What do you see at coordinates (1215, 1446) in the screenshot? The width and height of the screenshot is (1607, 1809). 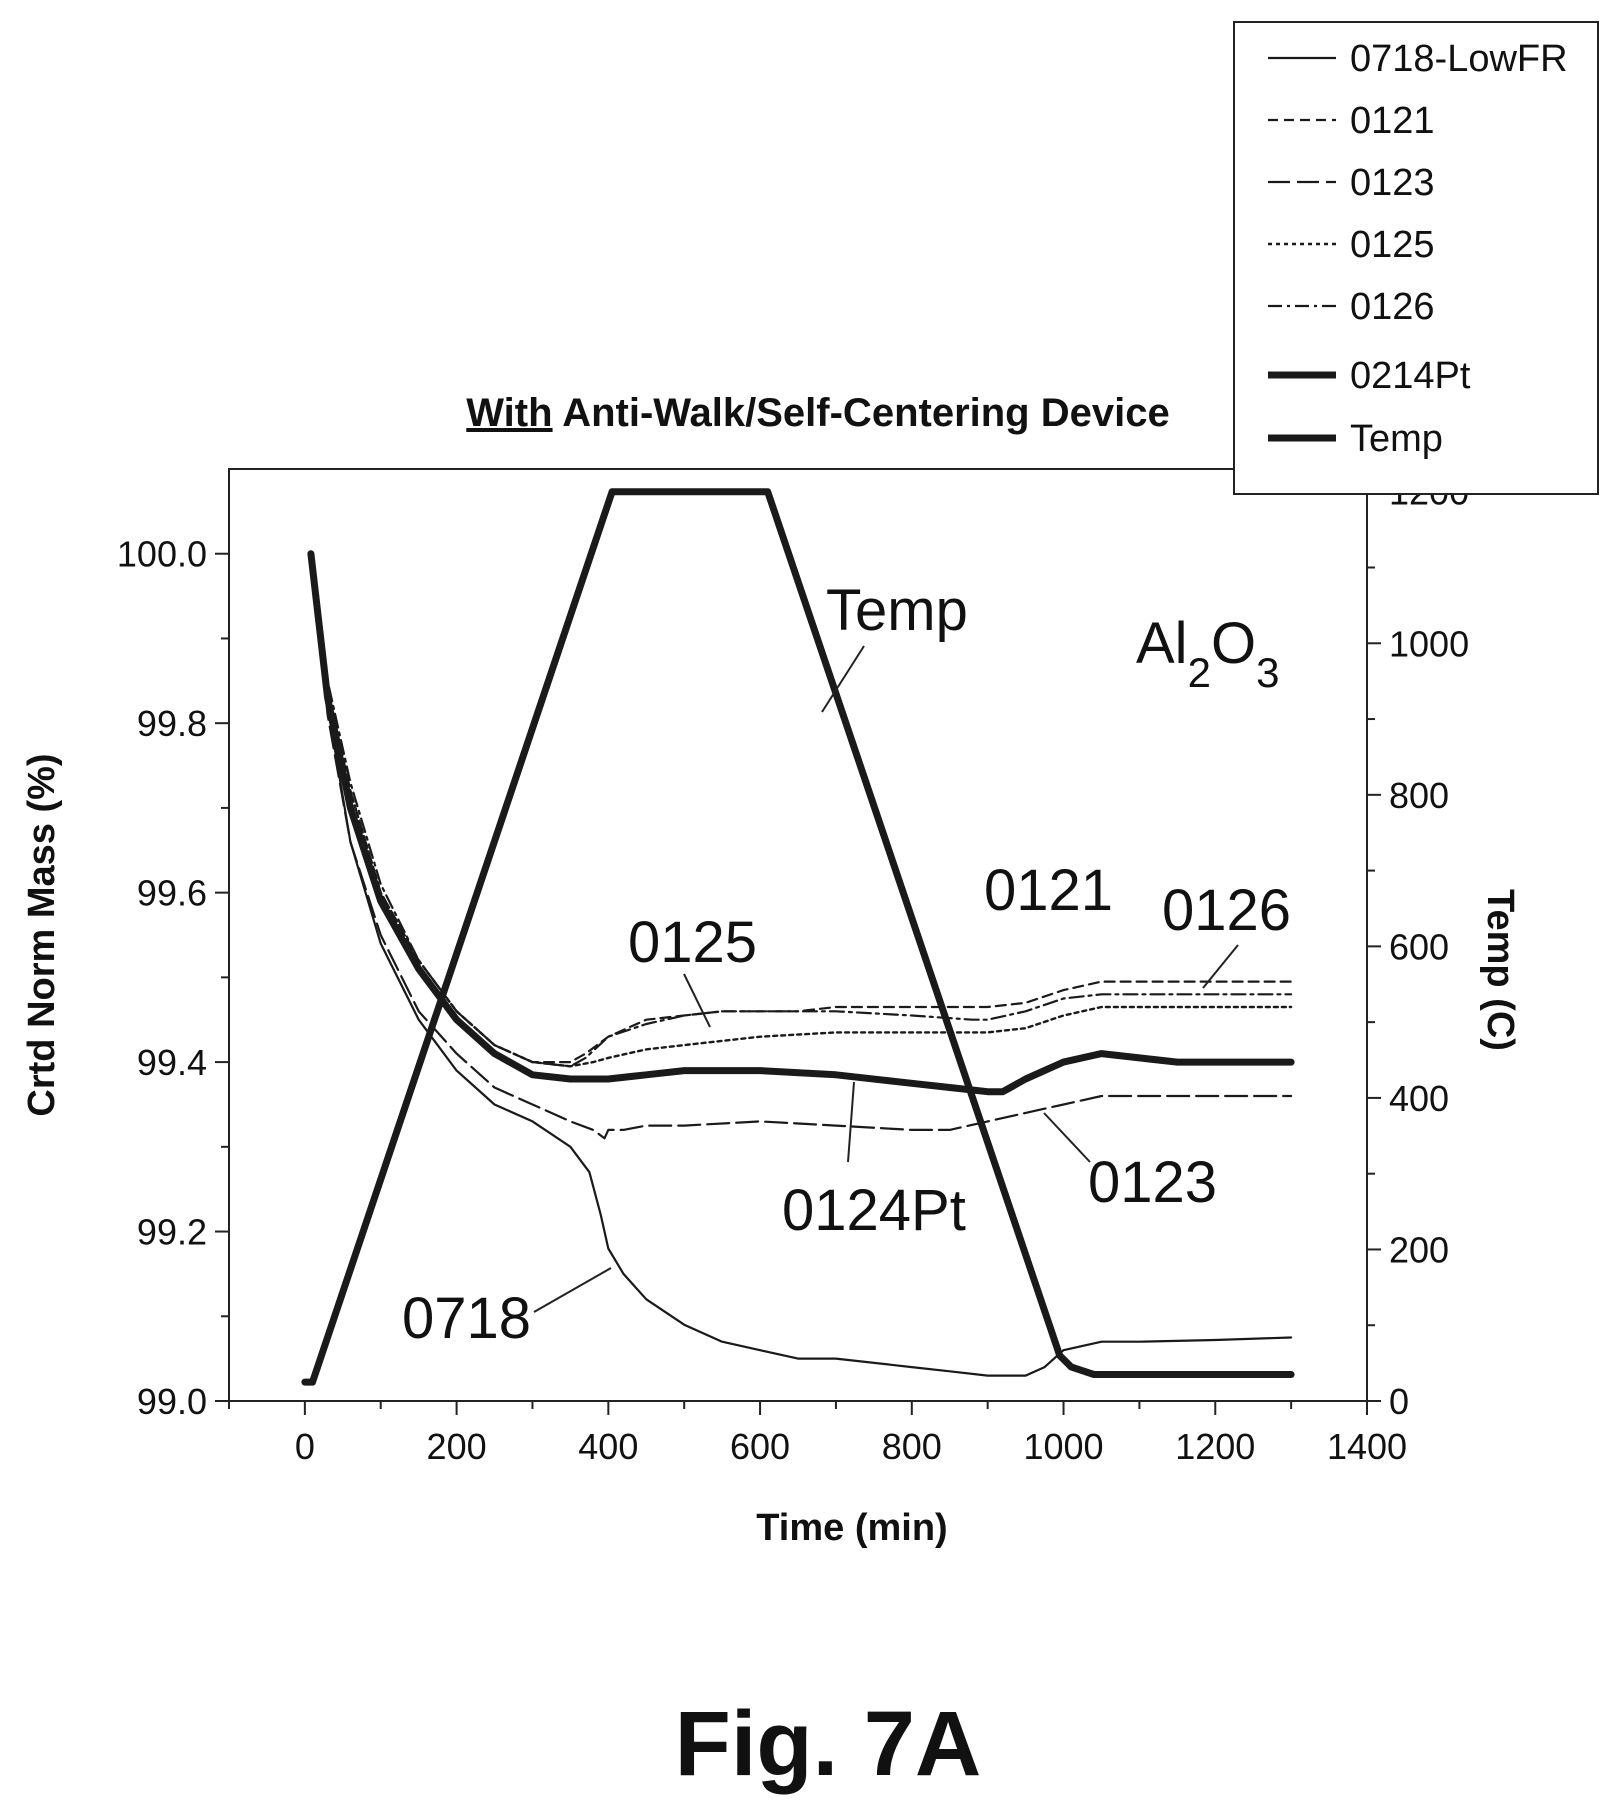 I see `x-tick-label: 1200` at bounding box center [1215, 1446].